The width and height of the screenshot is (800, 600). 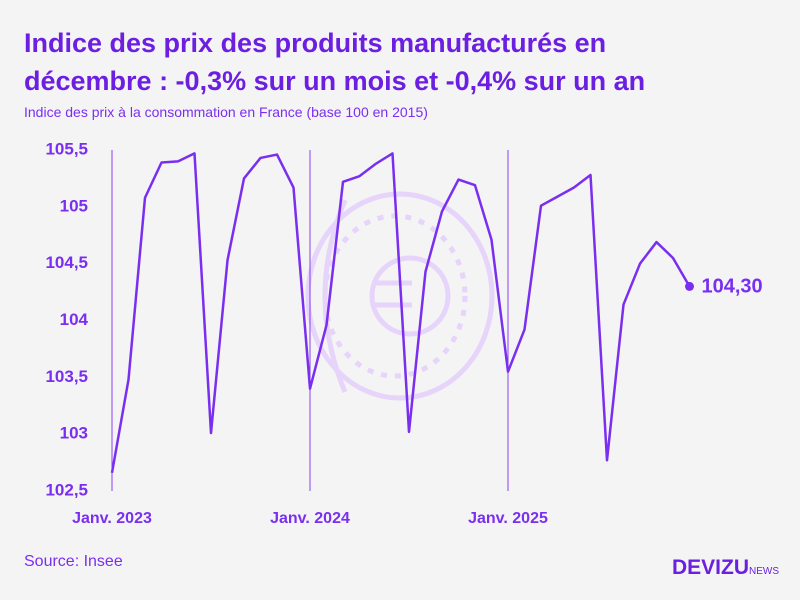 What do you see at coordinates (73, 561) in the screenshot?
I see `source: Source: Insee` at bounding box center [73, 561].